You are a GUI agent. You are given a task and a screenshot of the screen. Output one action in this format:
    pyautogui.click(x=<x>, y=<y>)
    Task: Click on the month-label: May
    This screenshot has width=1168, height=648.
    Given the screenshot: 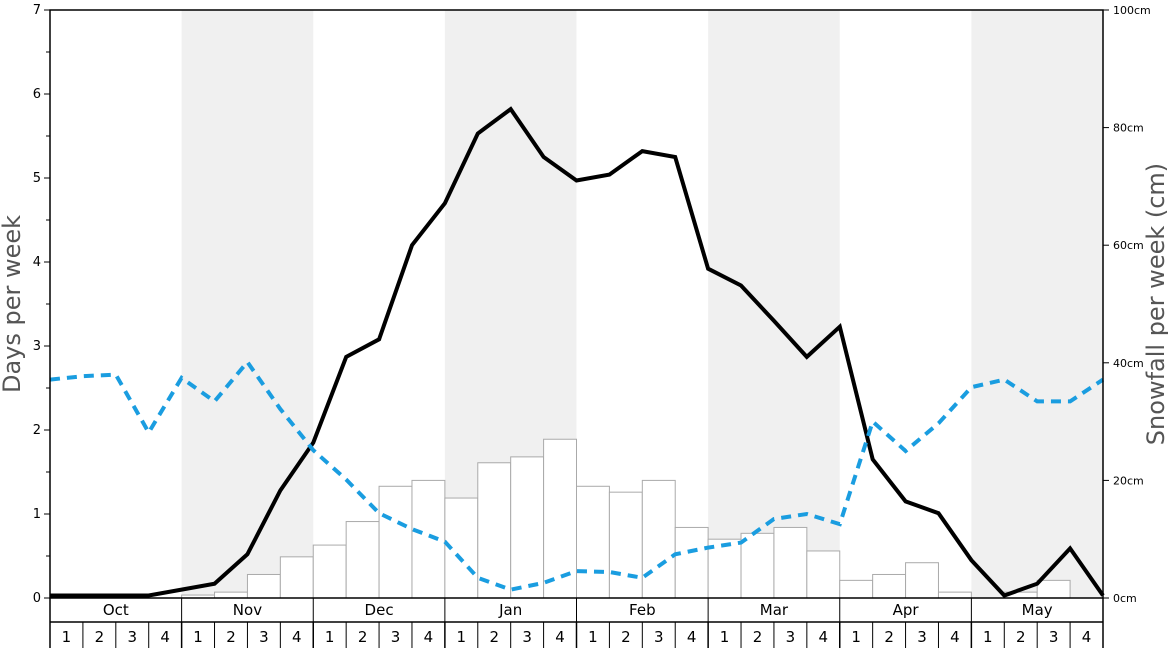 What is the action you would take?
    pyautogui.click(x=1037, y=610)
    